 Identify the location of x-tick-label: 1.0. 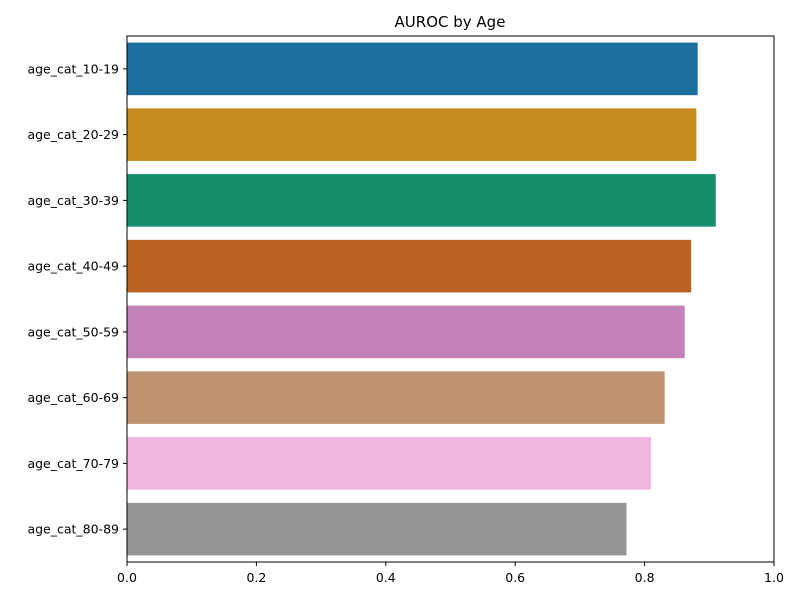
(774, 577).